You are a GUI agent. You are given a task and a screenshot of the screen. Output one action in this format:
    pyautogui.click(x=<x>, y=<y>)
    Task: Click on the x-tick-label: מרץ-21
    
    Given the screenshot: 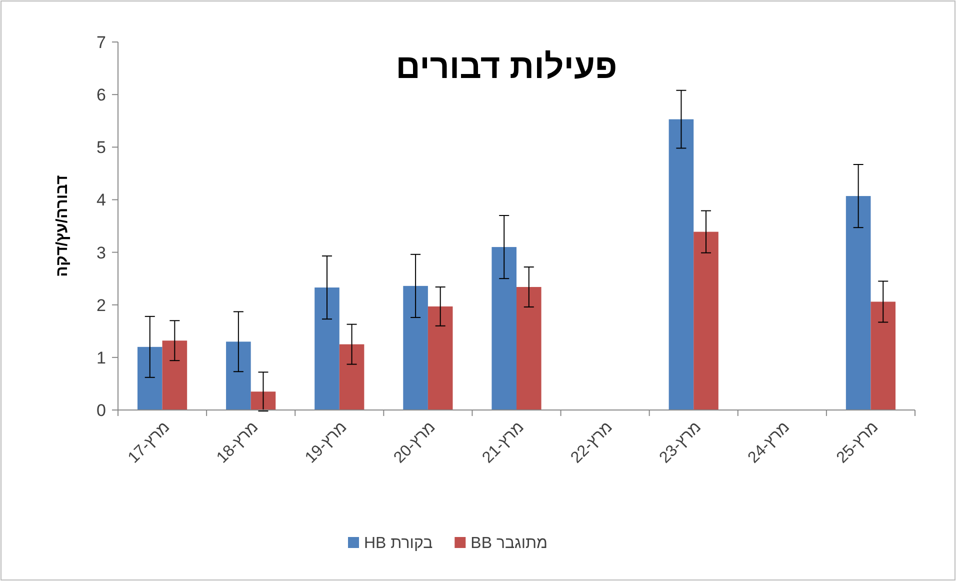 What is the action you would take?
    pyautogui.click(x=503, y=442)
    